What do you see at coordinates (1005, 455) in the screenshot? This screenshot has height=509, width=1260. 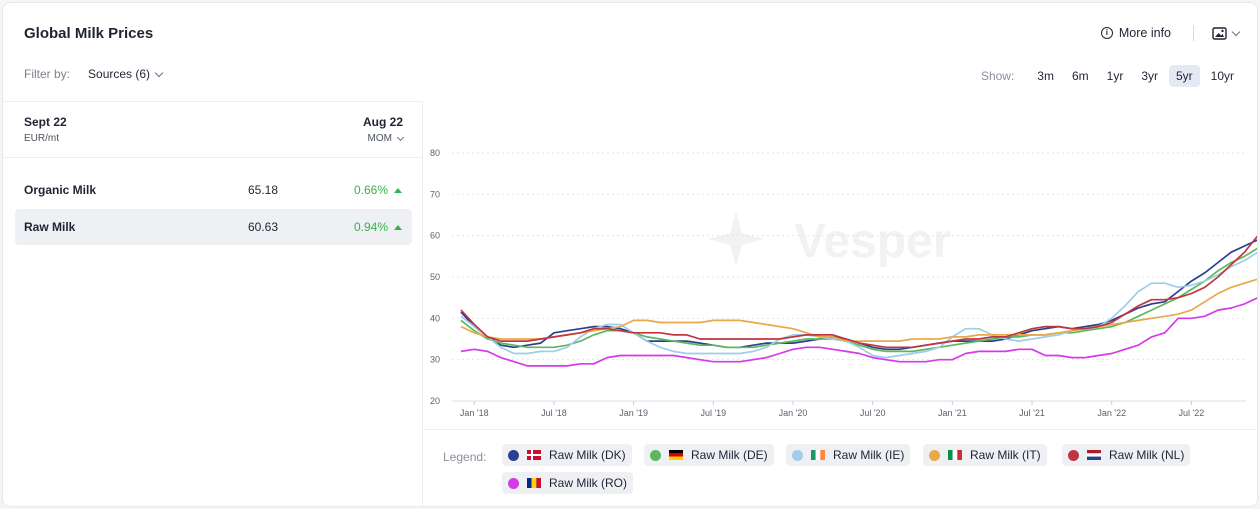 I see `legend-item-label: Raw Milk (IT)` at bounding box center [1005, 455].